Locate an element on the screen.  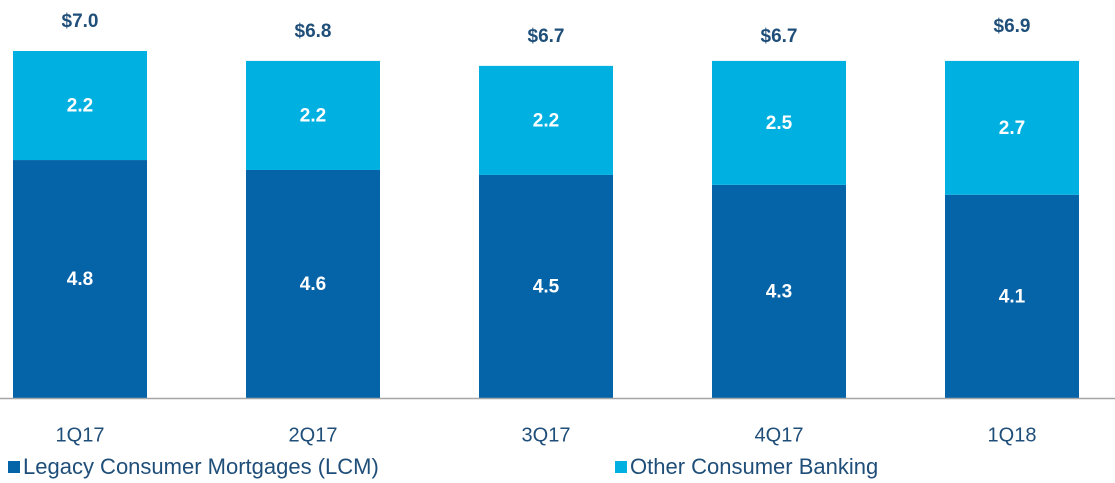
segment-label: 4.5 is located at coordinates (546, 286).